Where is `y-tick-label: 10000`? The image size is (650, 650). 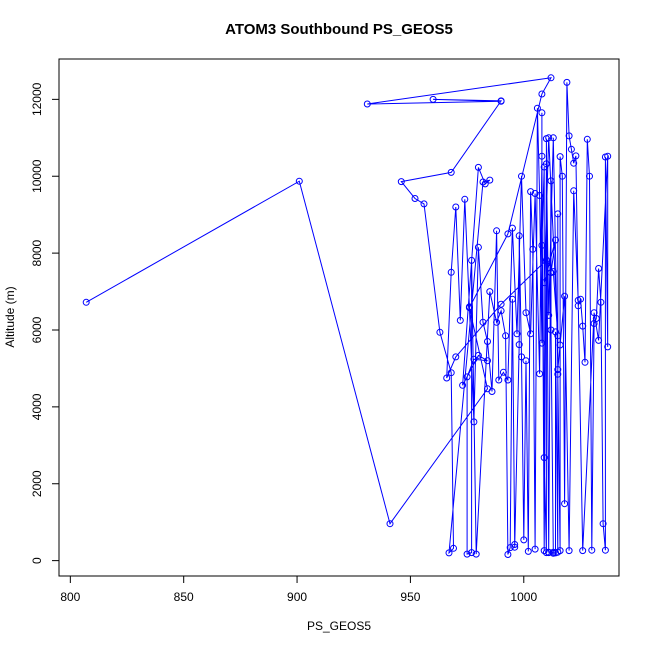
y-tick-label: 10000 is located at coordinates (37, 176).